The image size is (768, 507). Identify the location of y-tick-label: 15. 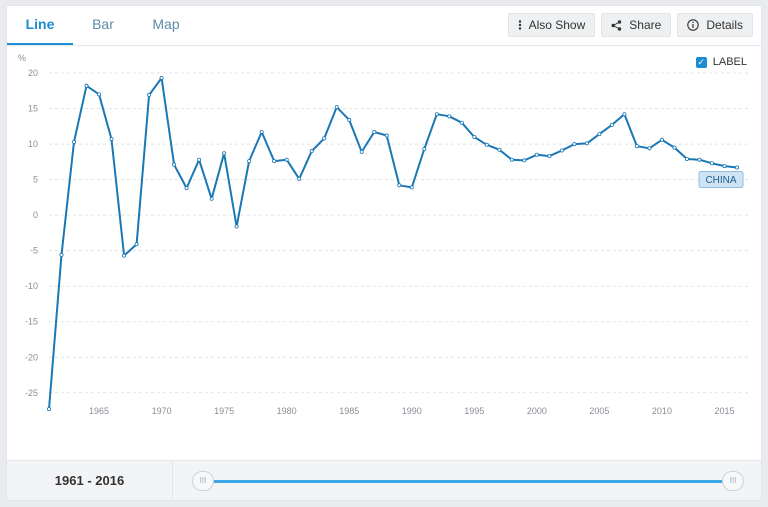
(33, 109).